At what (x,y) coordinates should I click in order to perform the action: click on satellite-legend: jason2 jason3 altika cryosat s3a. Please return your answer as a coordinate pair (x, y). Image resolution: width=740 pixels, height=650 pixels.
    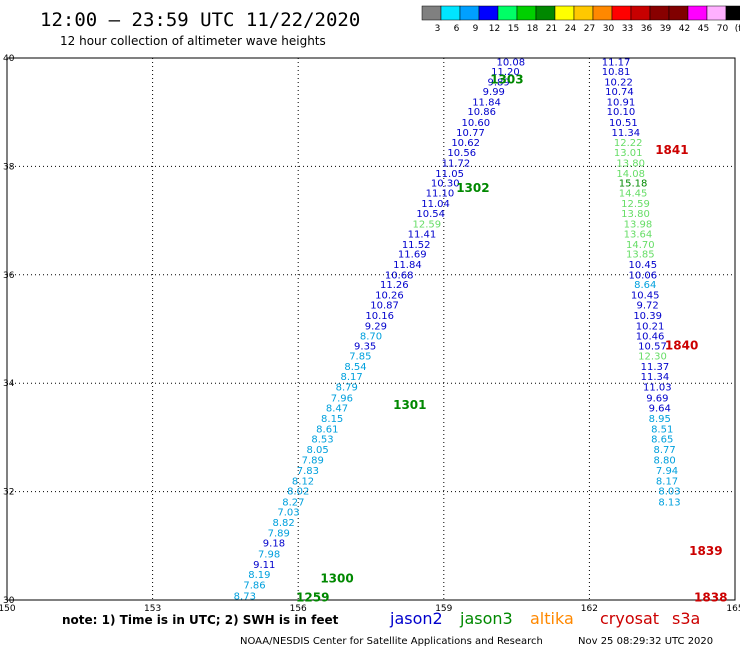
    Looking at the image, I should click on (544, 618).